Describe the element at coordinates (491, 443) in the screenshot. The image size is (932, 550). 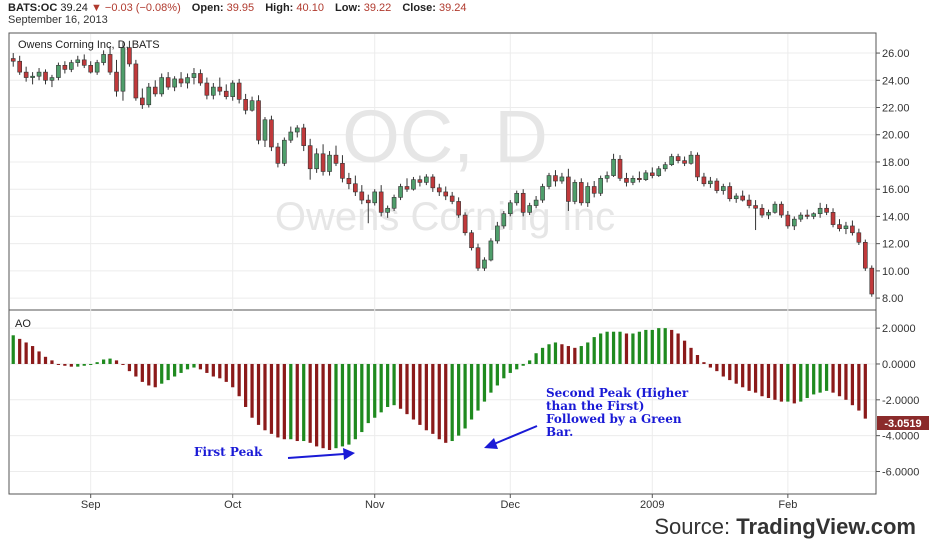
I see `second-peak-arrowhead` at that location.